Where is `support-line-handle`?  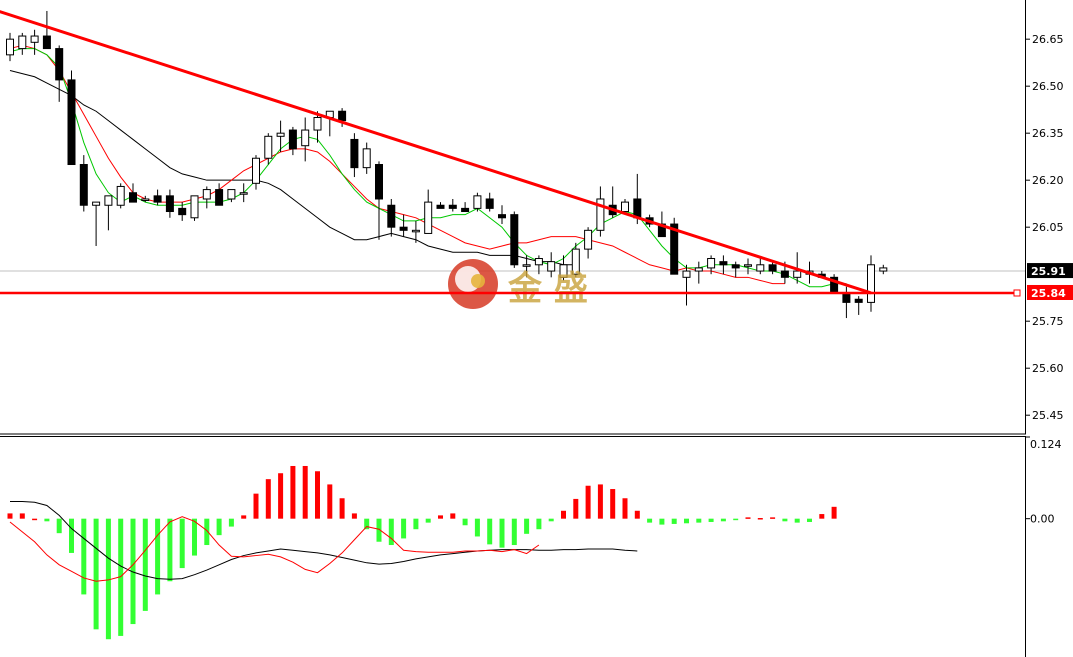 support-line-handle is located at coordinates (1017, 293).